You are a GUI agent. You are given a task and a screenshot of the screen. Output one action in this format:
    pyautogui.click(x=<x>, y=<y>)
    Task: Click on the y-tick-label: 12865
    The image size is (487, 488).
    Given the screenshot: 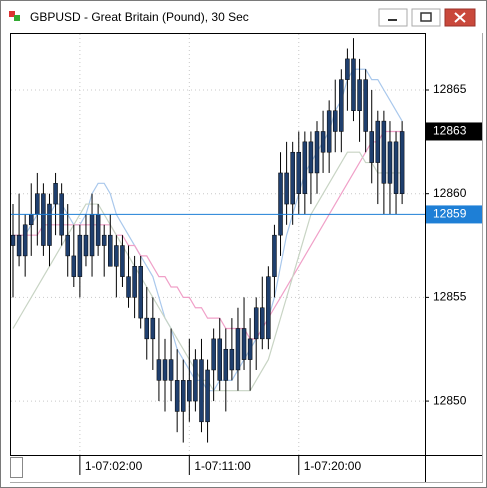 What is the action you would take?
    pyautogui.click(x=450, y=89)
    